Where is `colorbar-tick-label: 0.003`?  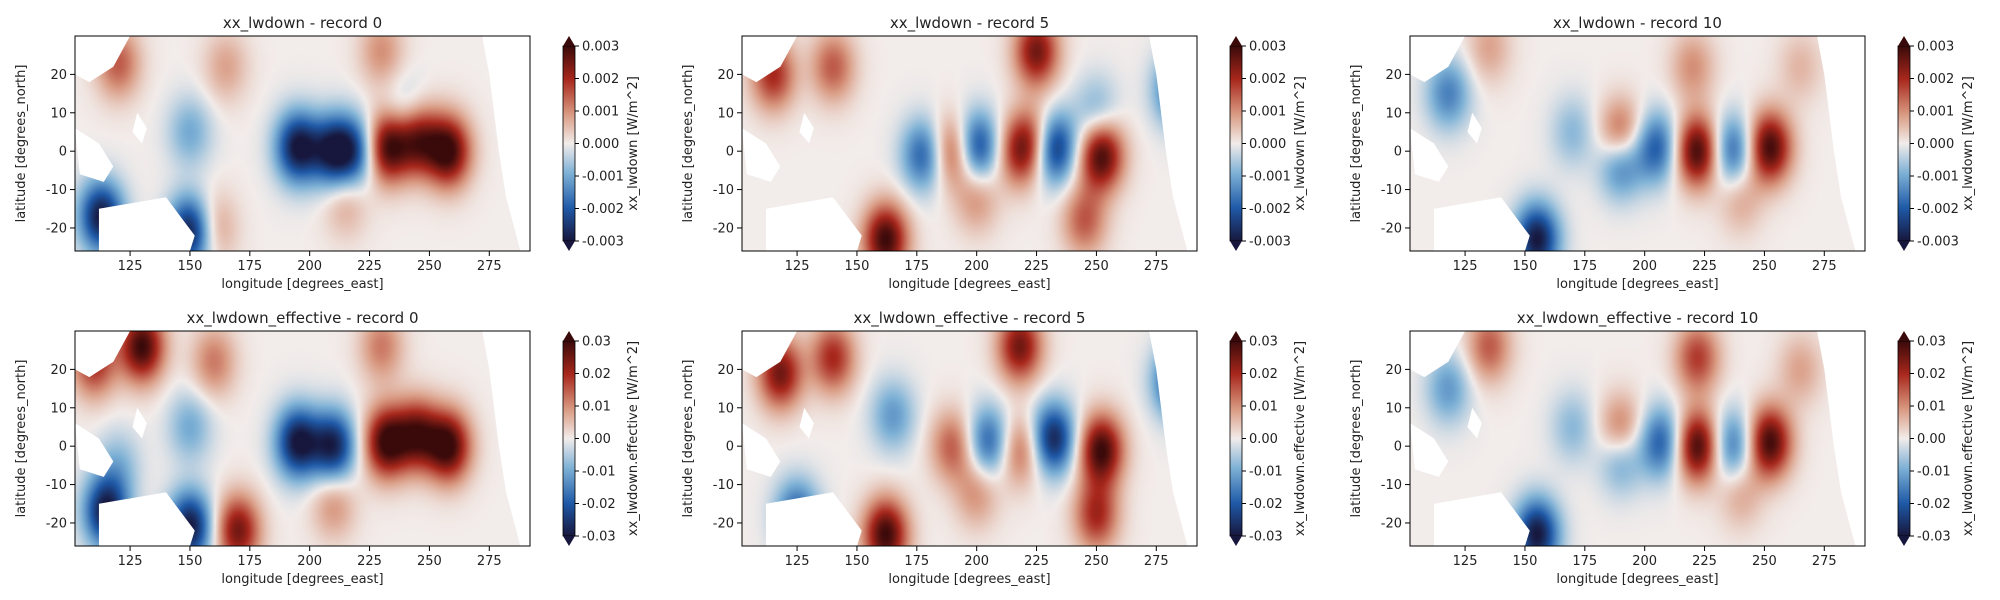 colorbar-tick-label: 0.003 is located at coordinates (1935, 47).